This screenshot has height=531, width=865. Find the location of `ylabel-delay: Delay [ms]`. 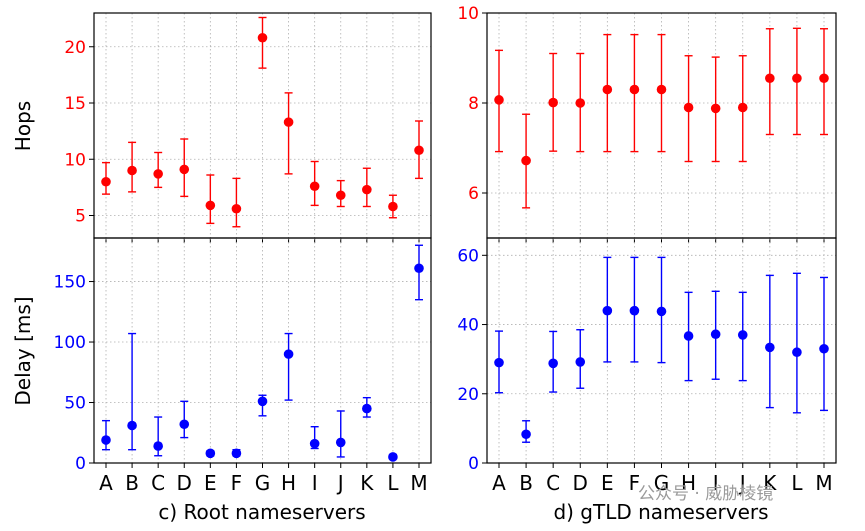

ylabel-delay: Delay [ms] is located at coordinates (23, 350).